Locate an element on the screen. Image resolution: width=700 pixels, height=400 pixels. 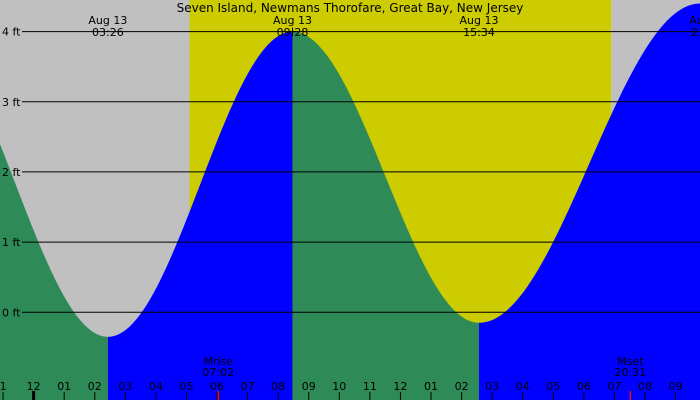
extreme-date-3: Aug is located at coordinates (694, 20).